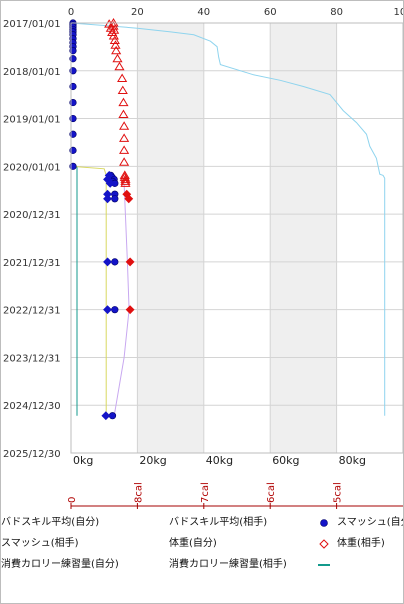 Image resolution: width=404 pixels, height=604 pixels. Describe the element at coordinates (50, 522) in the screenshot. I see `legend-label: バドスキル平均(自分)` at that location.